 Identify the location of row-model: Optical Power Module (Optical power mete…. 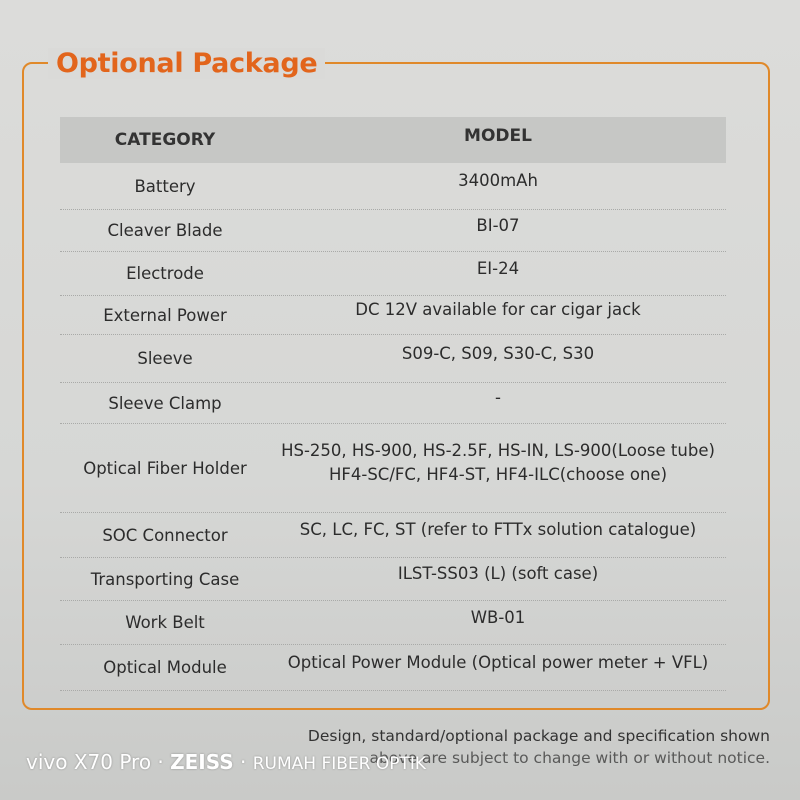
(498, 663).